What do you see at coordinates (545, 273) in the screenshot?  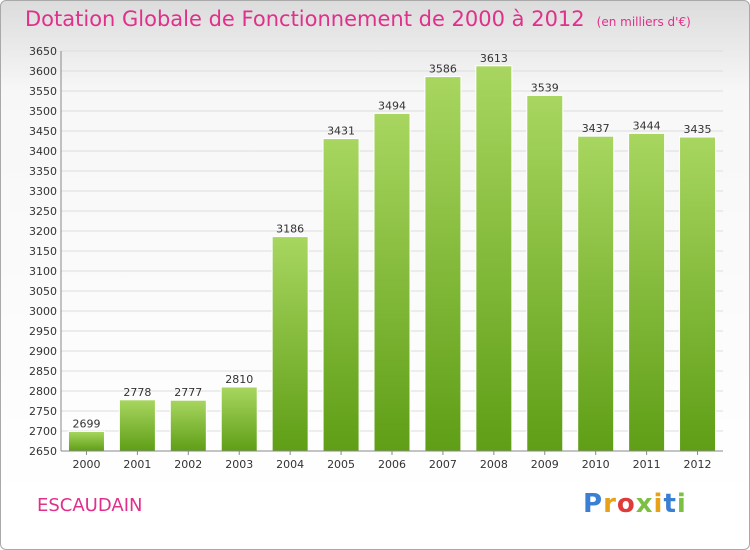 I see `bar-2009` at bounding box center [545, 273].